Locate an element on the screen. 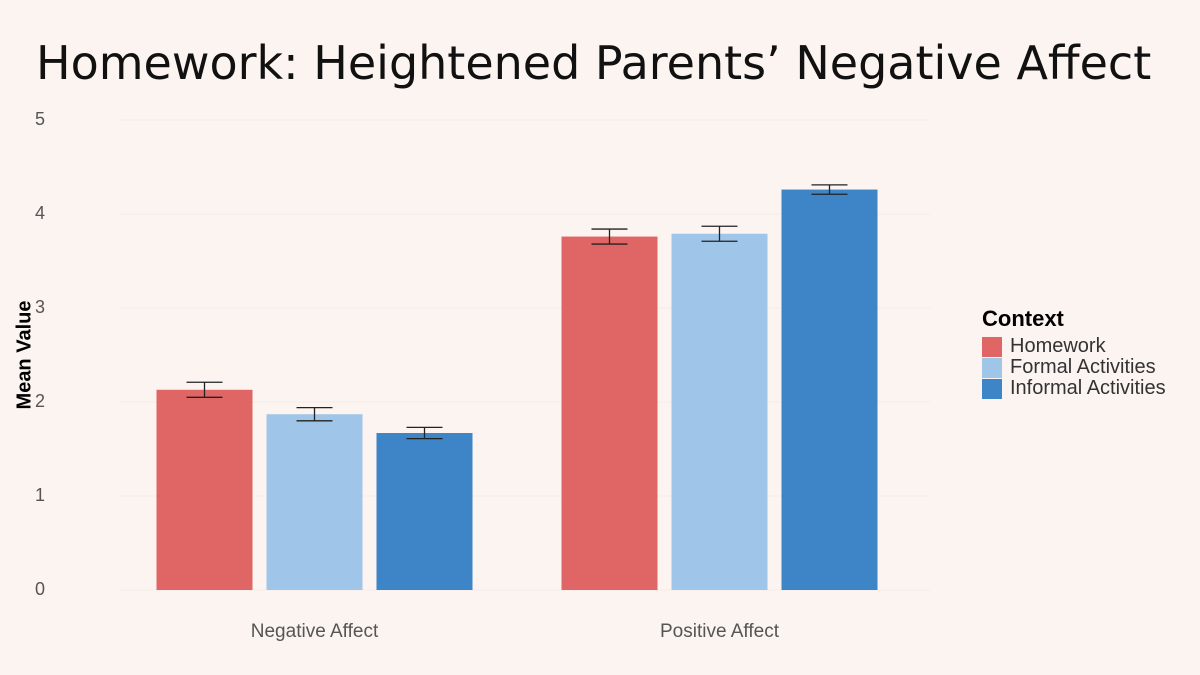 The width and height of the screenshot is (1200, 675). legend-item: Homework is located at coordinates (1074, 346).